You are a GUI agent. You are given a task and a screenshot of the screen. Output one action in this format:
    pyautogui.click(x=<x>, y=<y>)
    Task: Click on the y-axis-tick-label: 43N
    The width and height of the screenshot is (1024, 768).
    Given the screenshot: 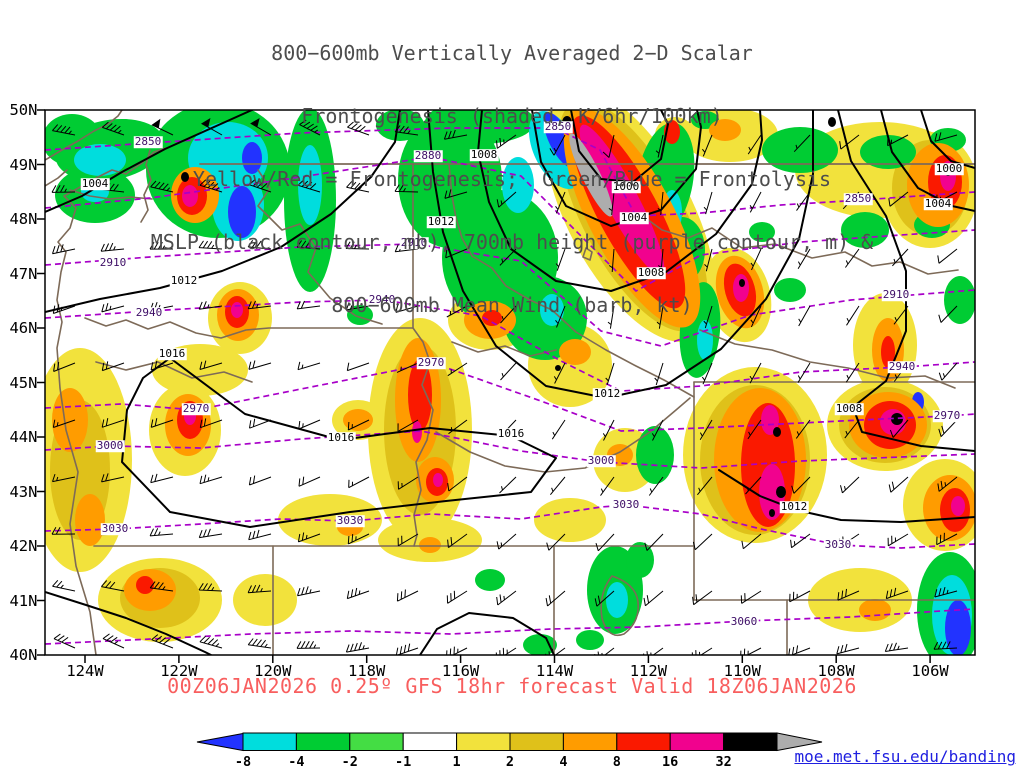 What is the action you would take?
    pyautogui.click(x=23, y=491)
    